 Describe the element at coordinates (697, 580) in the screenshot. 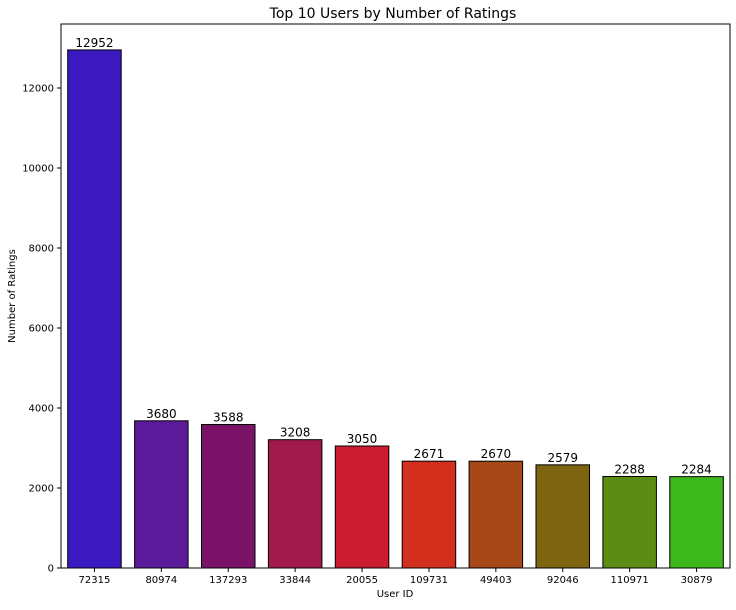

I see `x-tick-label-30879: 30879` at that location.